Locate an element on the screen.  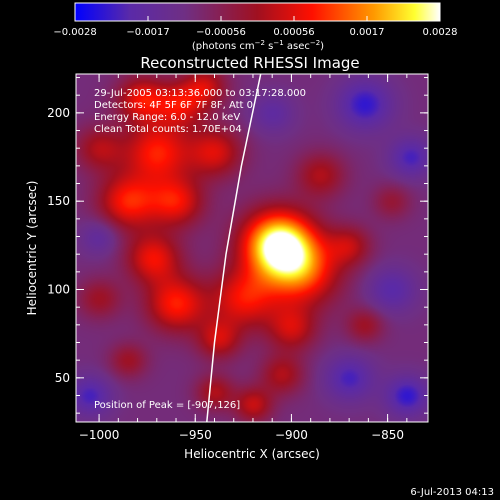
y-tick-label: 200 is located at coordinates (58, 113).